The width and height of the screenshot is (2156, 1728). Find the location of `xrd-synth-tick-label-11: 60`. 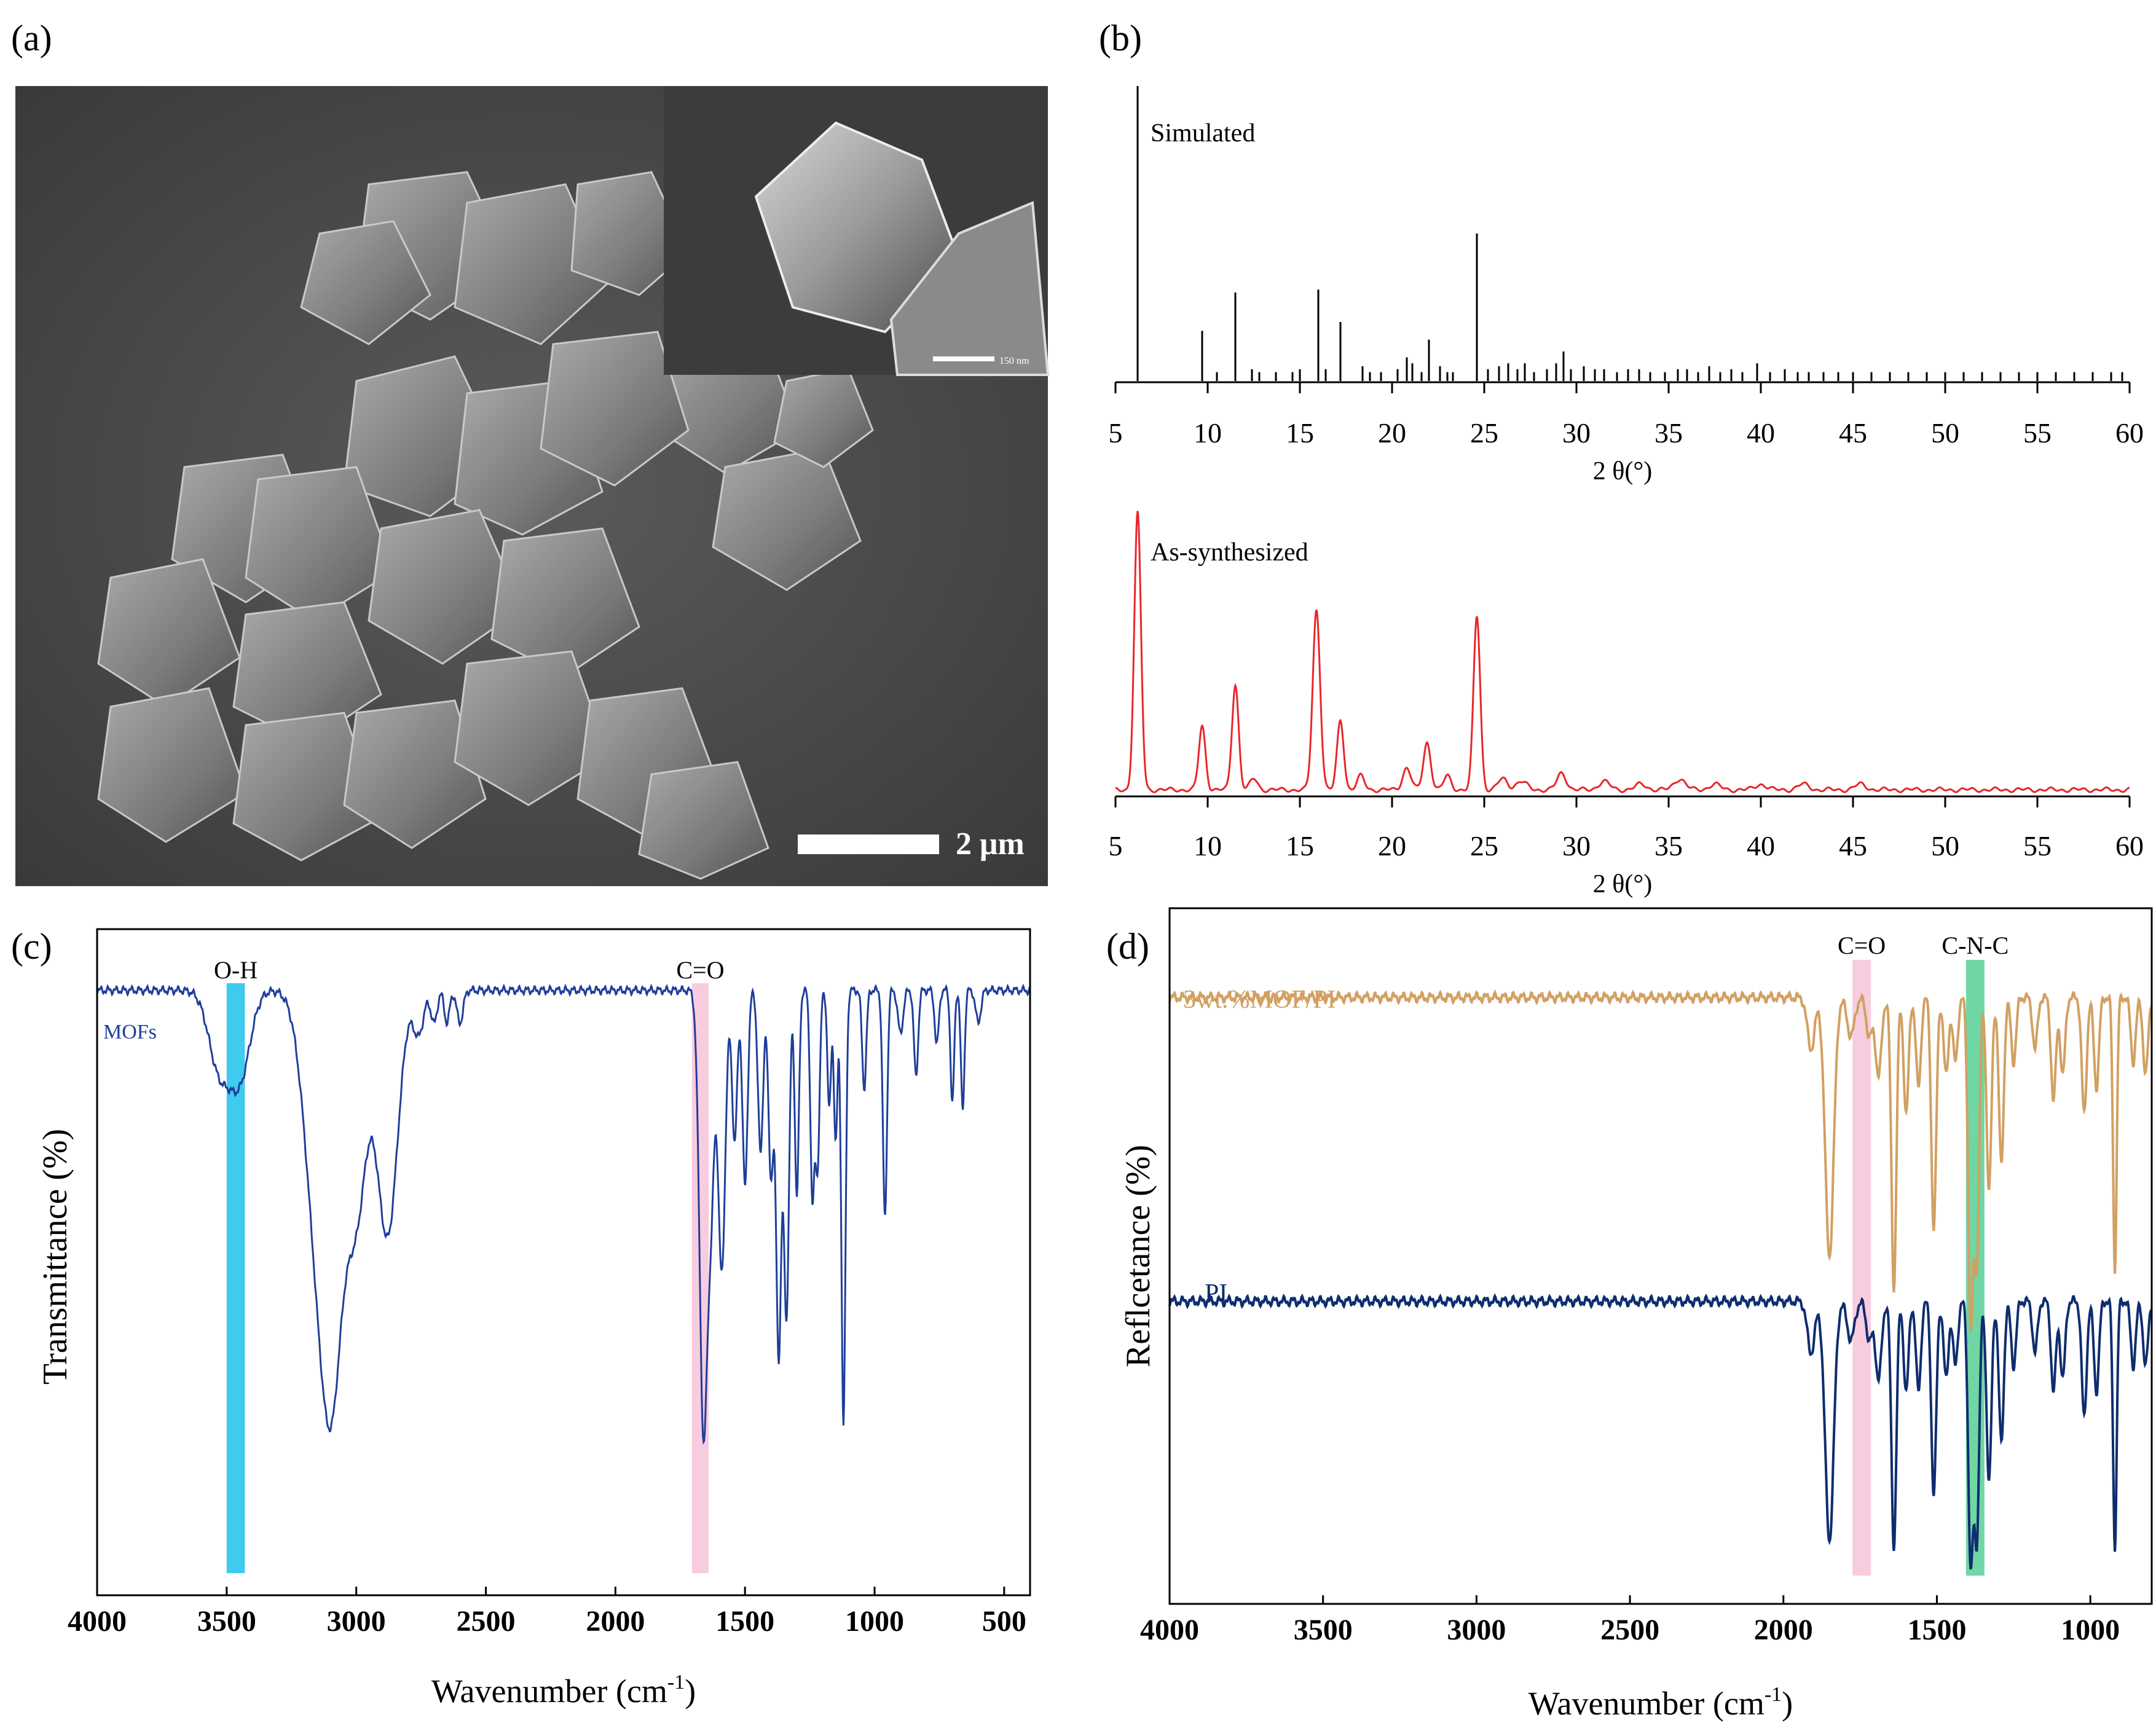

xrd-synth-tick-label-11: 60 is located at coordinates (2129, 846).